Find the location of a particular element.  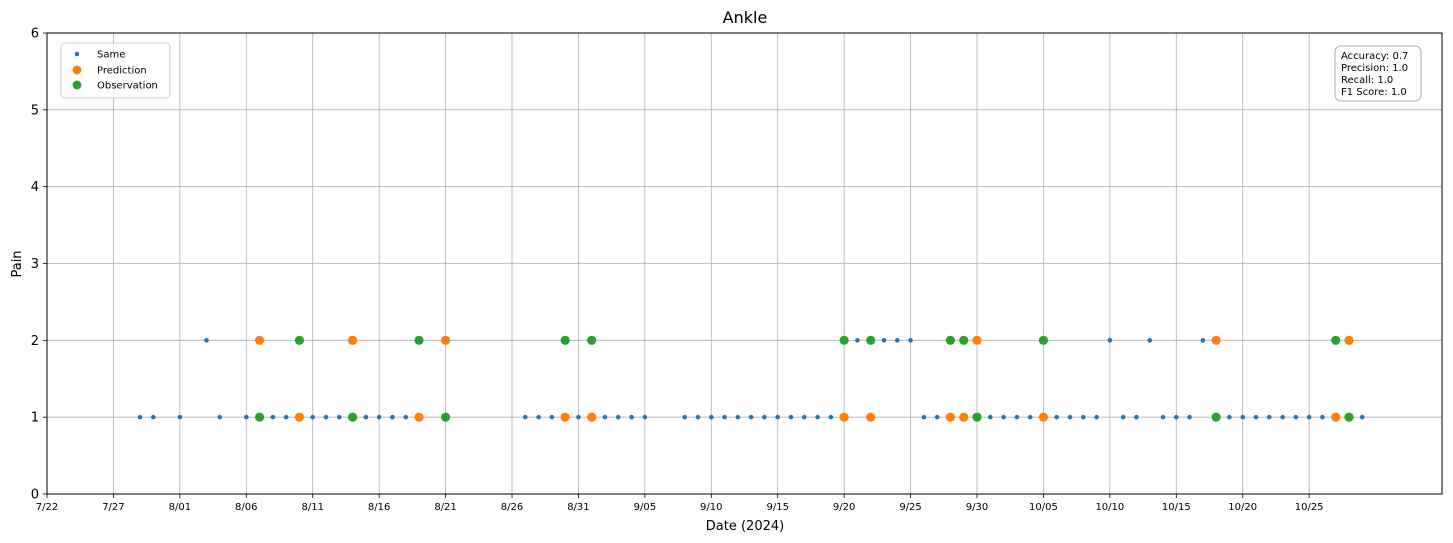

x-tick-label: 8/26 is located at coordinates (512, 507).